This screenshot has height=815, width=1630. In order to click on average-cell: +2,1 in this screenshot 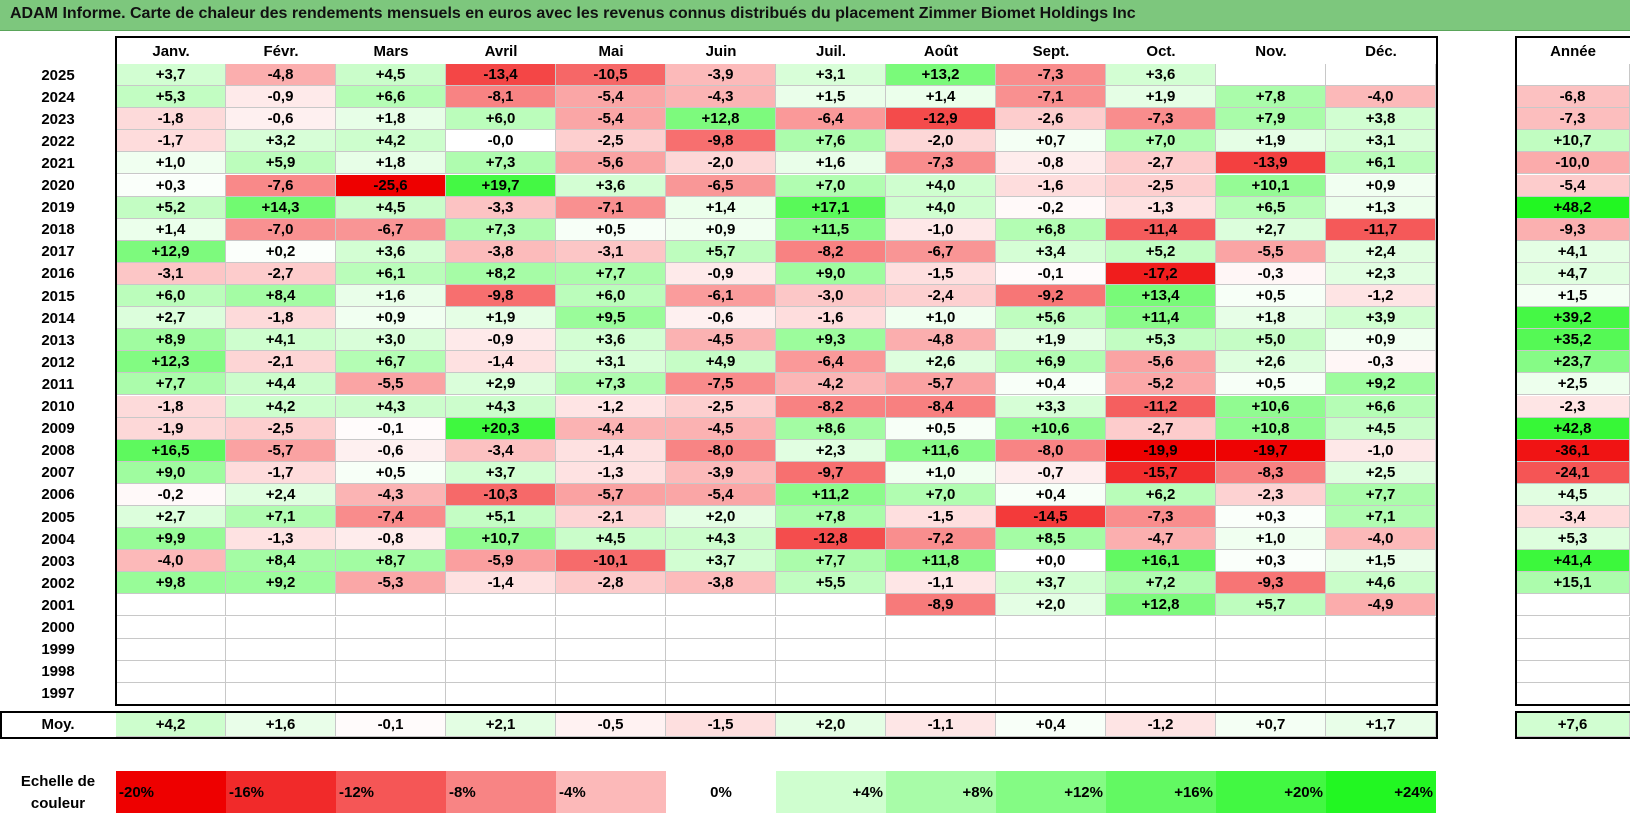, I will do `click(501, 724)`.